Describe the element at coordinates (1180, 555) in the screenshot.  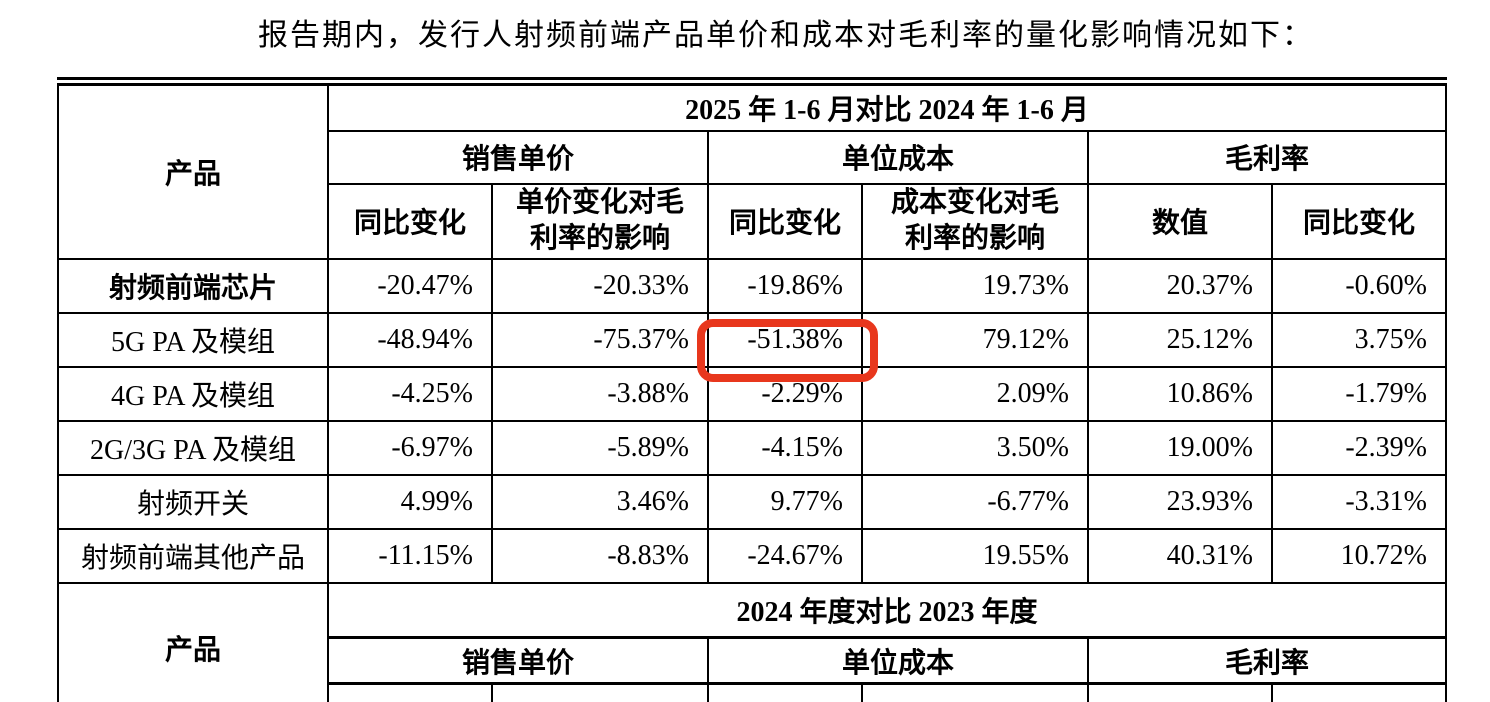
I see `cell-value: 40.31%` at that location.